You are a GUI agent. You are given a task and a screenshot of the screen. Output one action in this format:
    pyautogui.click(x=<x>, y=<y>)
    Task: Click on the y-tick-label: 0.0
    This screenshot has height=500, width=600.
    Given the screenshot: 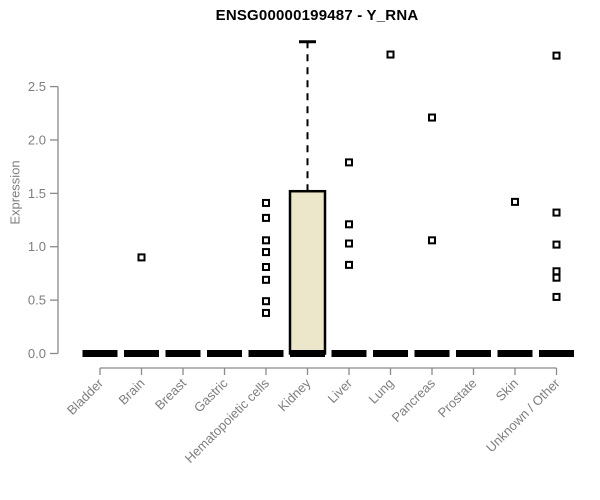 What is the action you would take?
    pyautogui.click(x=37, y=353)
    